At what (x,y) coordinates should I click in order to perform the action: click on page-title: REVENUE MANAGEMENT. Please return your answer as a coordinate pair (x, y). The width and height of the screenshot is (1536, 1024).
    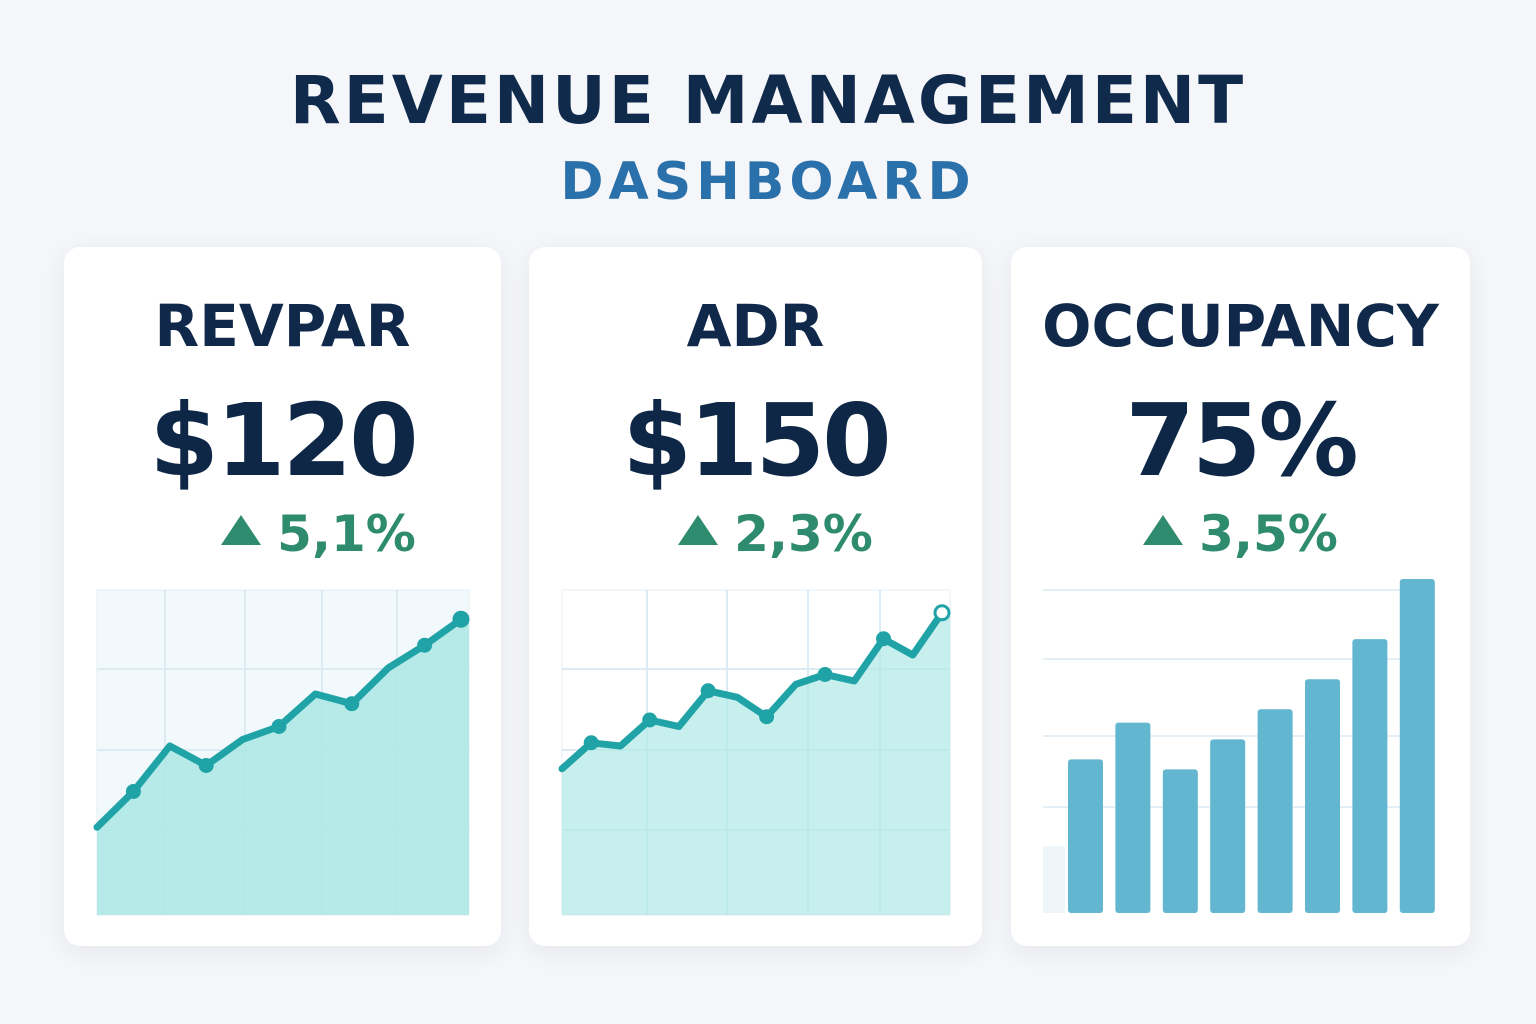
    Looking at the image, I should click on (768, 100).